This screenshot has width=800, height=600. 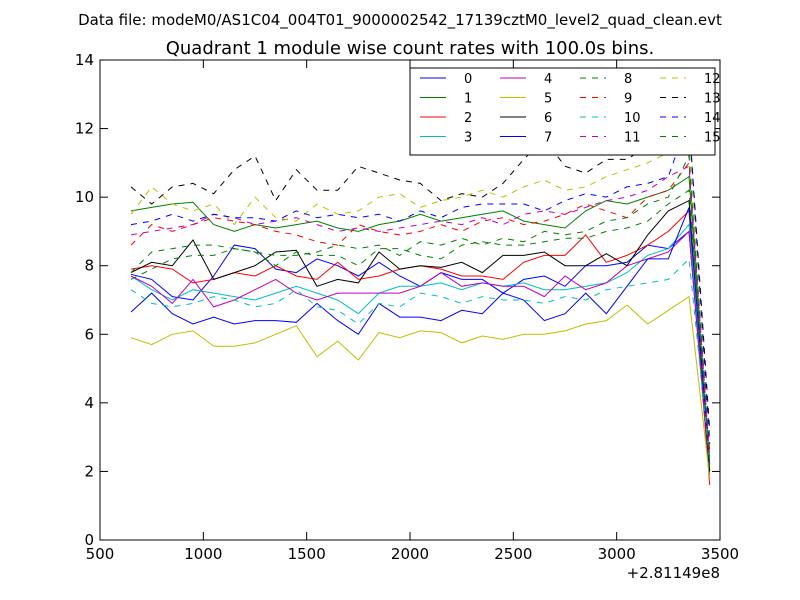 I want to click on x-tick-label: 3500, so click(x=720, y=554).